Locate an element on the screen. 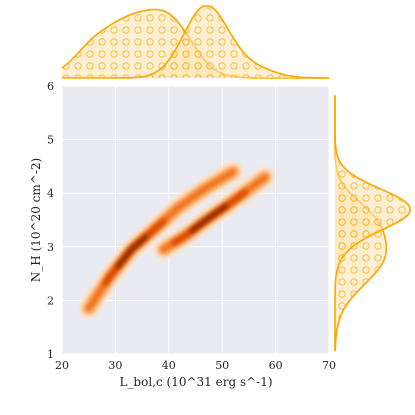 The width and height of the screenshot is (415, 415). y-tick-label: 5 is located at coordinates (50, 140).